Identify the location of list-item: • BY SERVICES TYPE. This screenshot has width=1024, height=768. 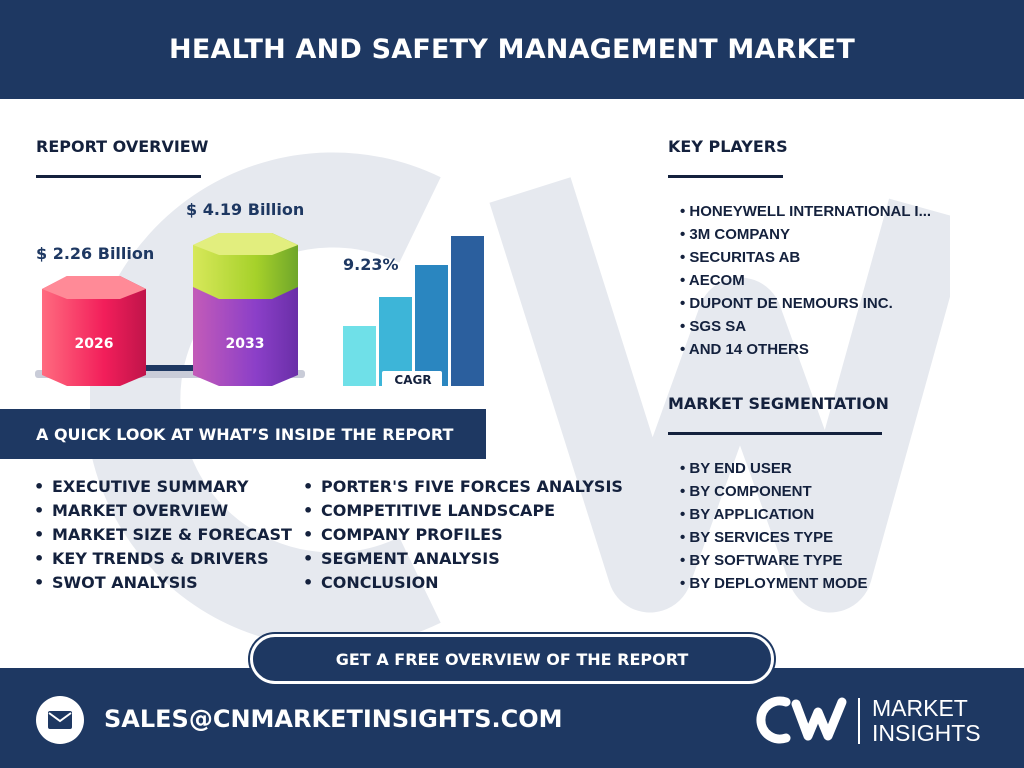
(757, 537).